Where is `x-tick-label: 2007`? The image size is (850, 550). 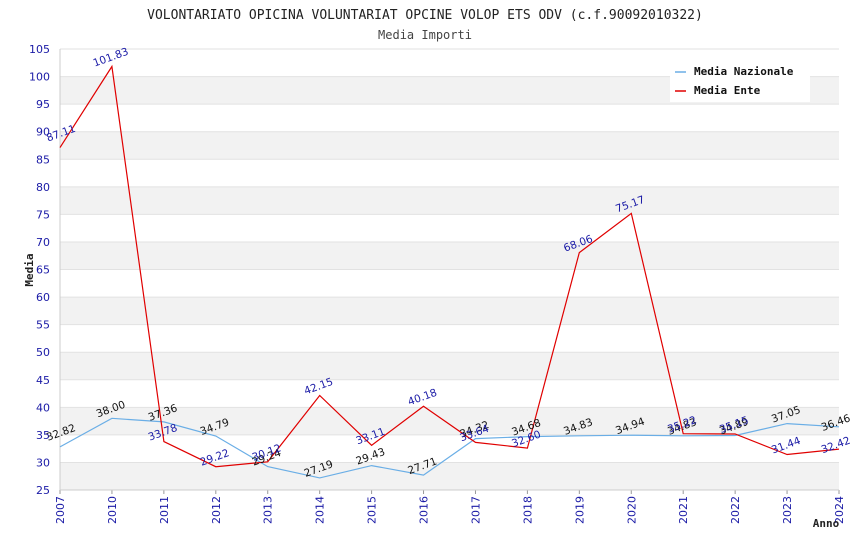
x-tick-label: 2007 is located at coordinates (60, 510).